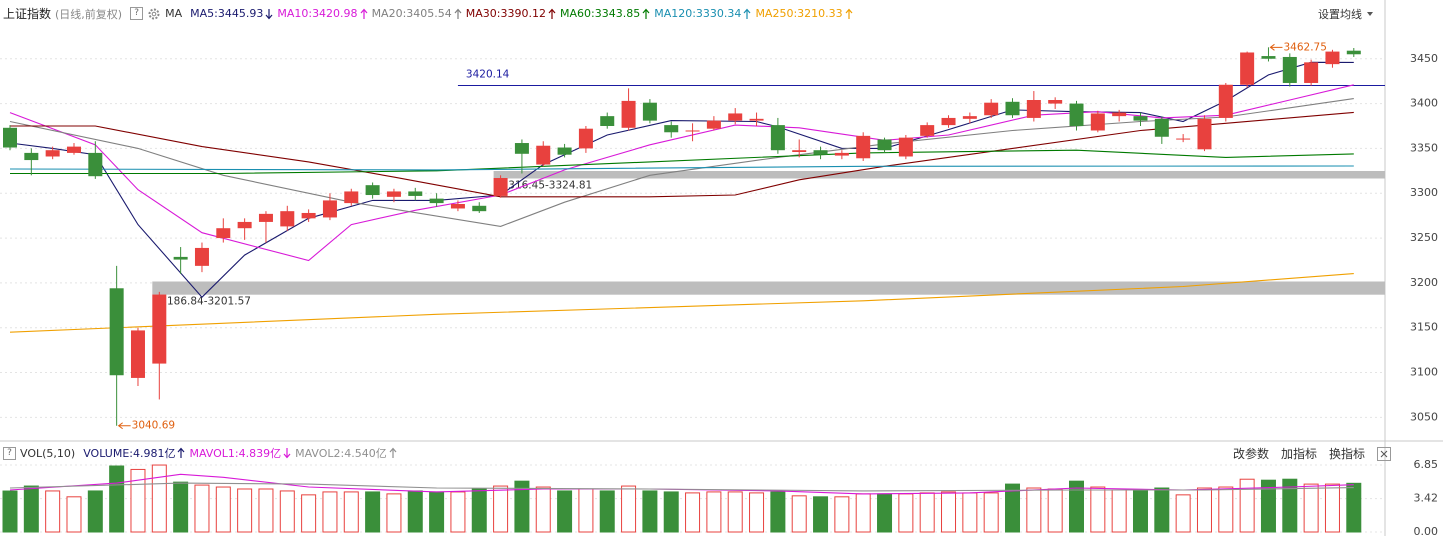 This screenshot has height=536, width=1443. I want to click on y-tick-label: 0.00, so click(1426, 530).